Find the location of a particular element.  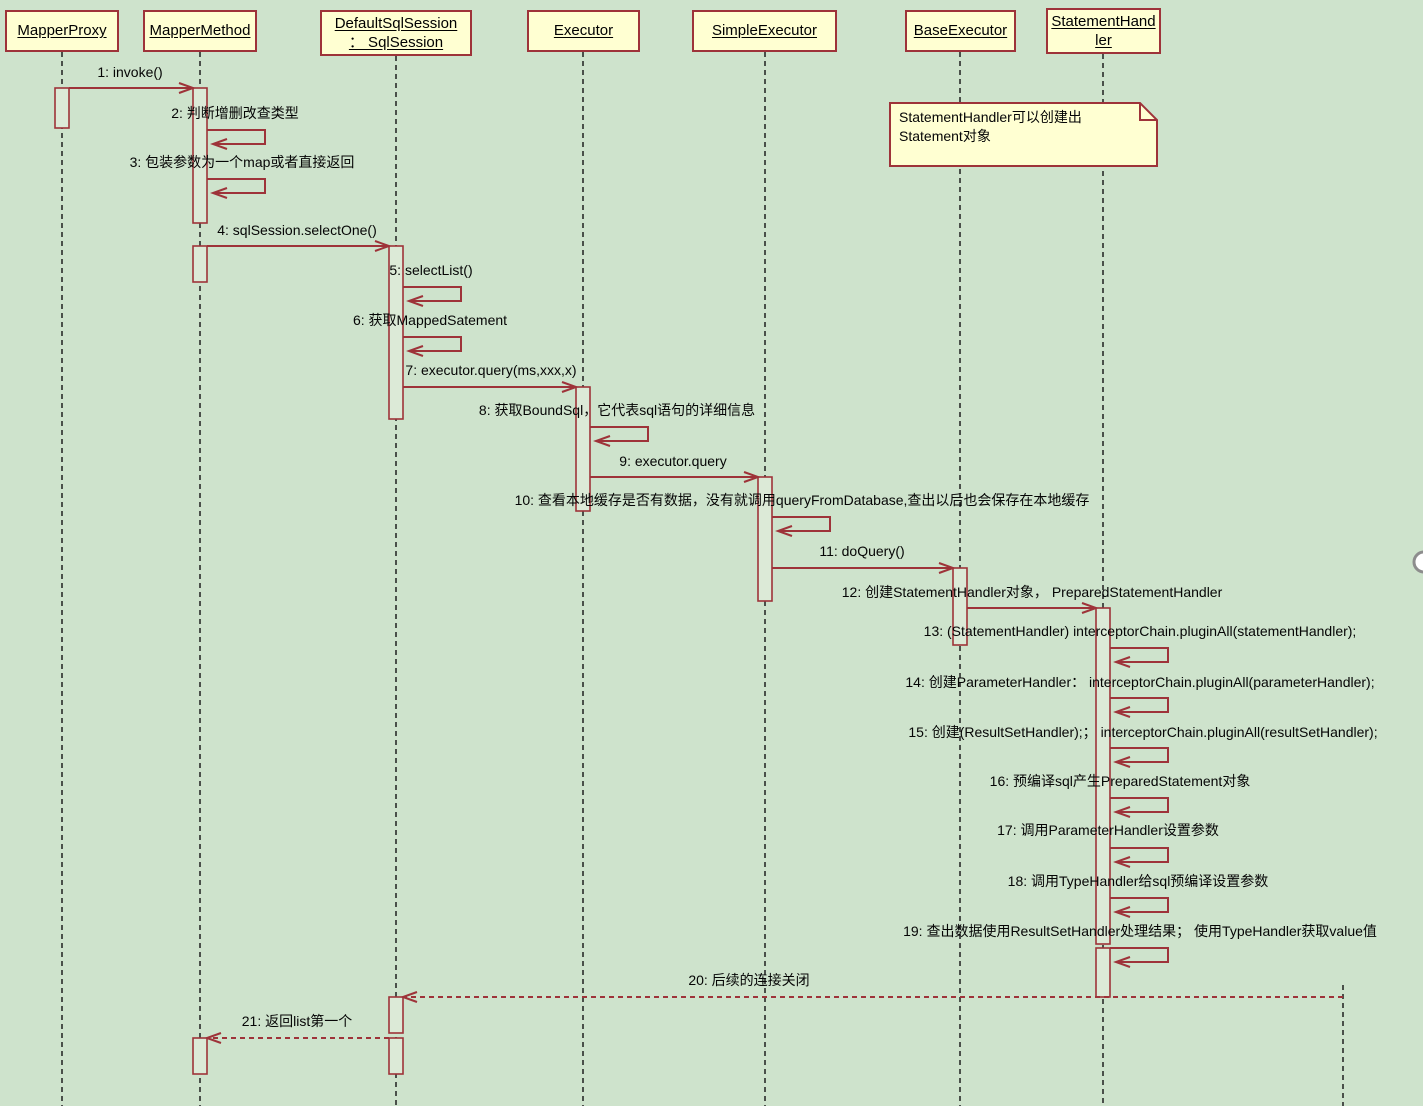

participant-name: MapperProxy is located at coordinates (62, 31).